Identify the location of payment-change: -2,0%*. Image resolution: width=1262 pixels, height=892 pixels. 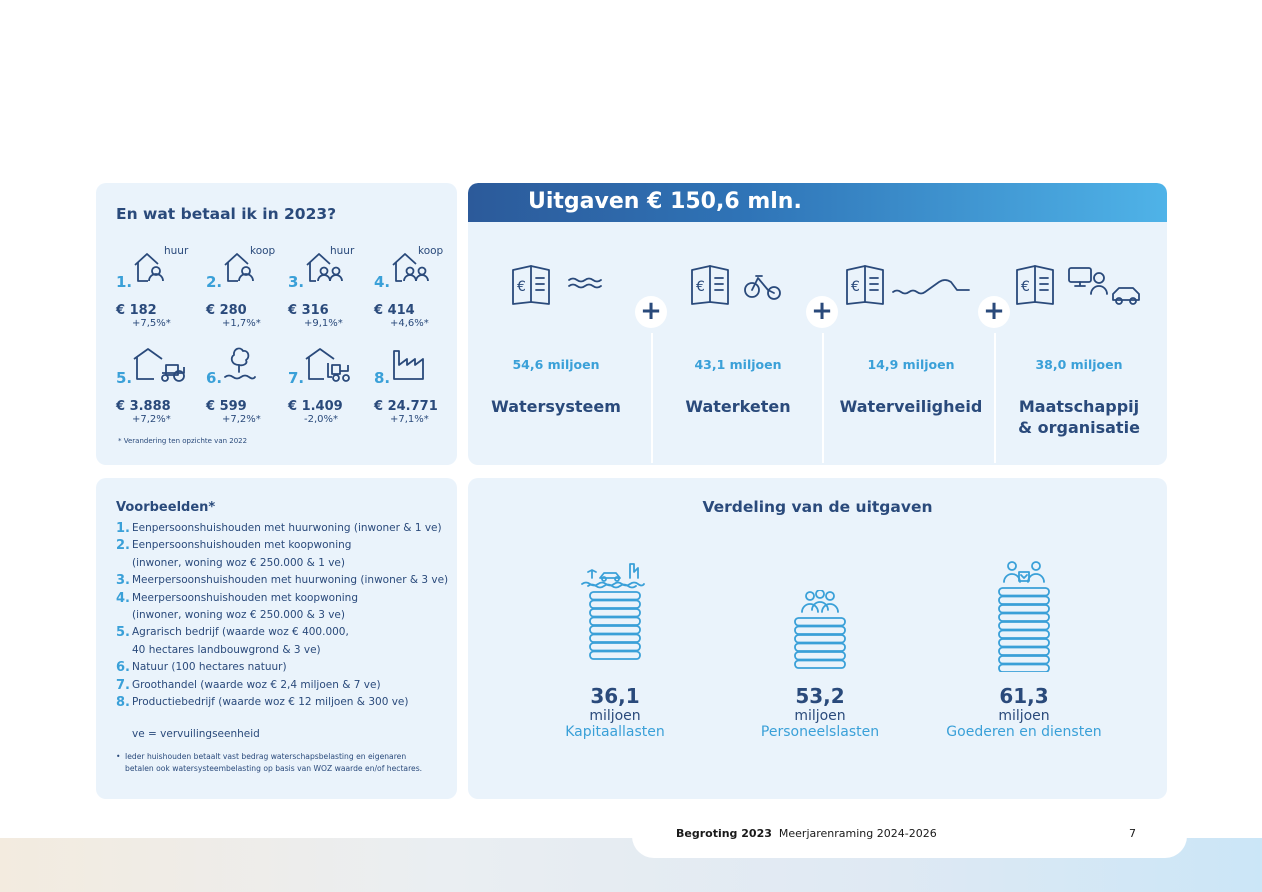
(321, 419).